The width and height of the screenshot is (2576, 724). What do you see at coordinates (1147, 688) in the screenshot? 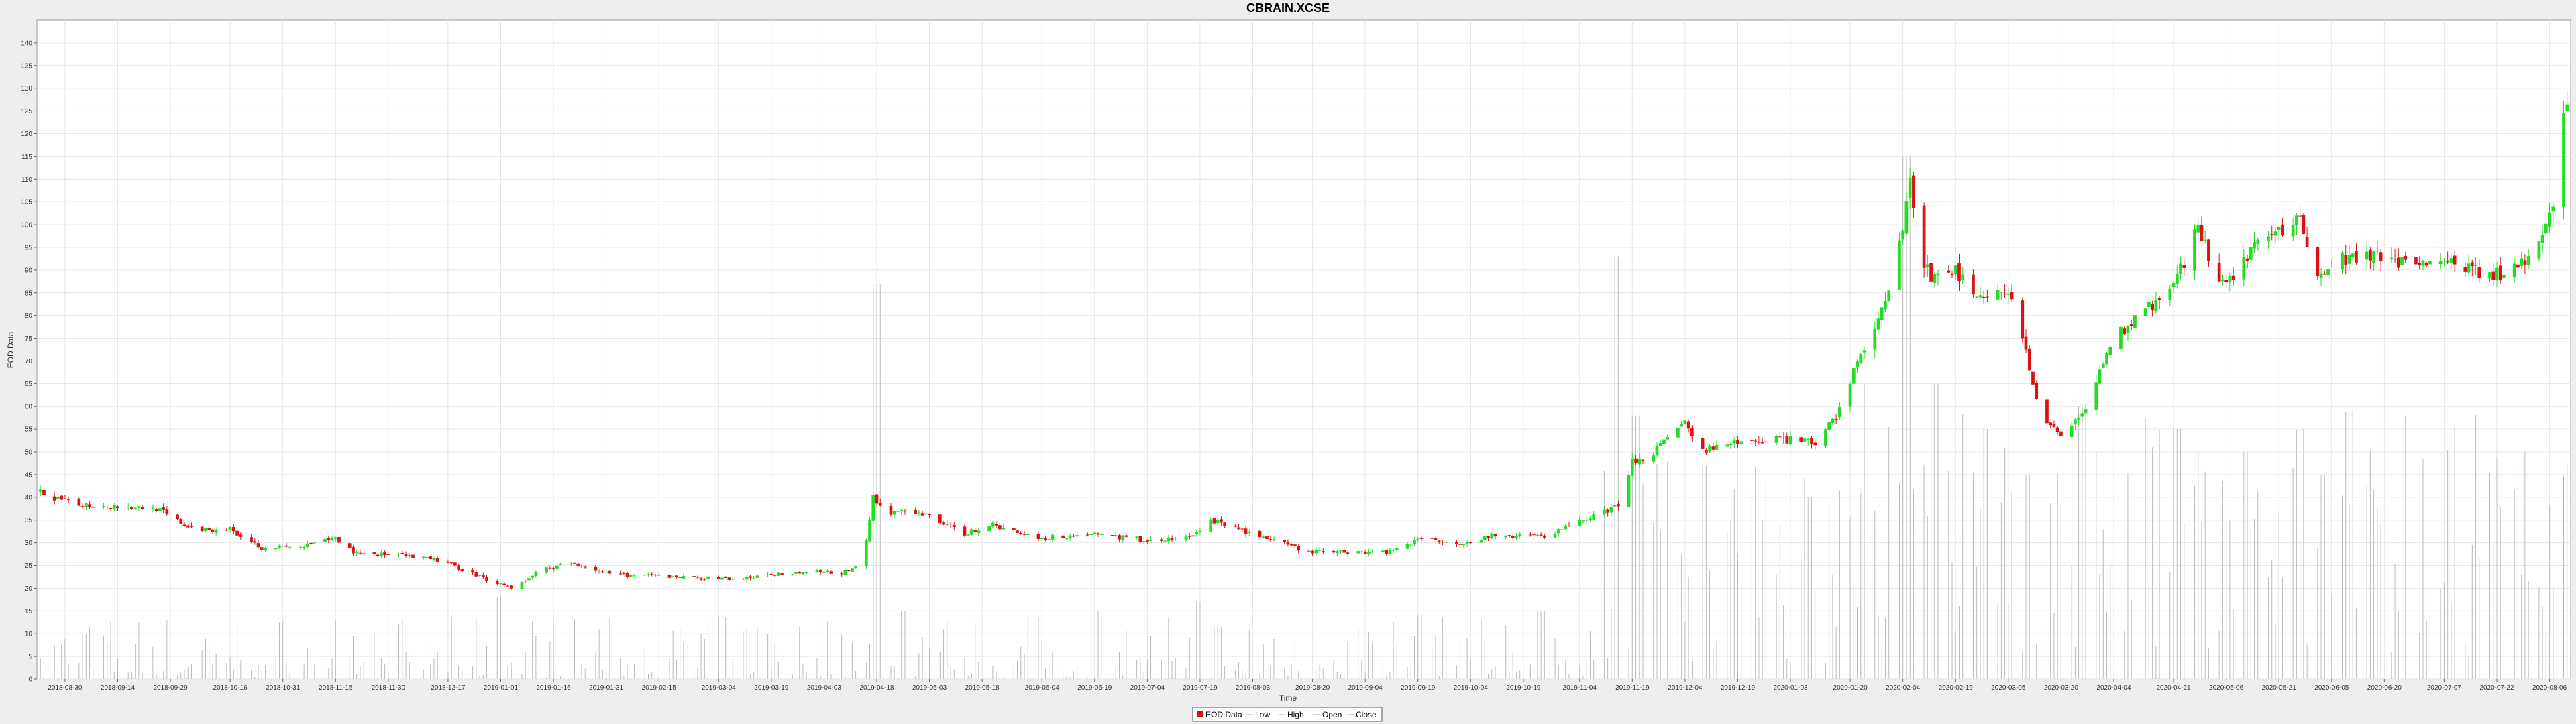
I see `x-tick-label: 2019-07-04` at bounding box center [1147, 688].